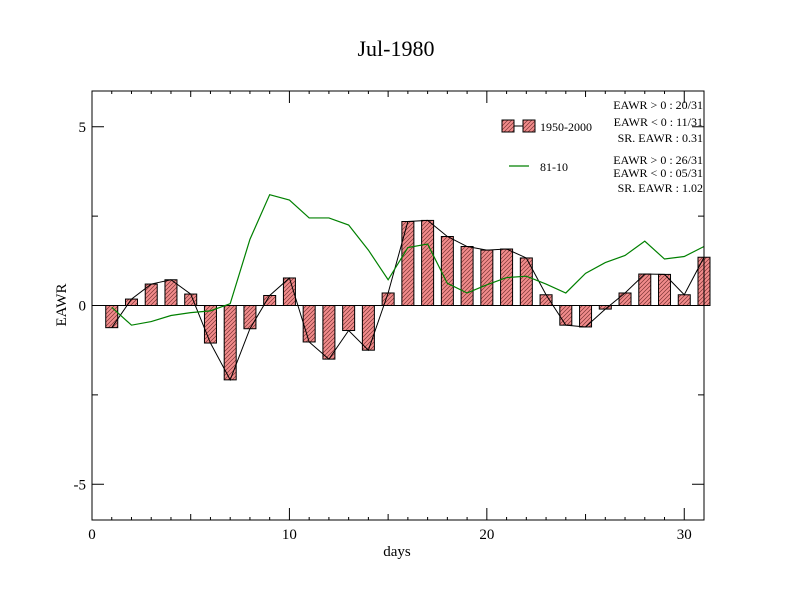 This screenshot has width=792, height=612. What do you see at coordinates (397, 552) in the screenshot?
I see `x-axis-label: days` at bounding box center [397, 552].